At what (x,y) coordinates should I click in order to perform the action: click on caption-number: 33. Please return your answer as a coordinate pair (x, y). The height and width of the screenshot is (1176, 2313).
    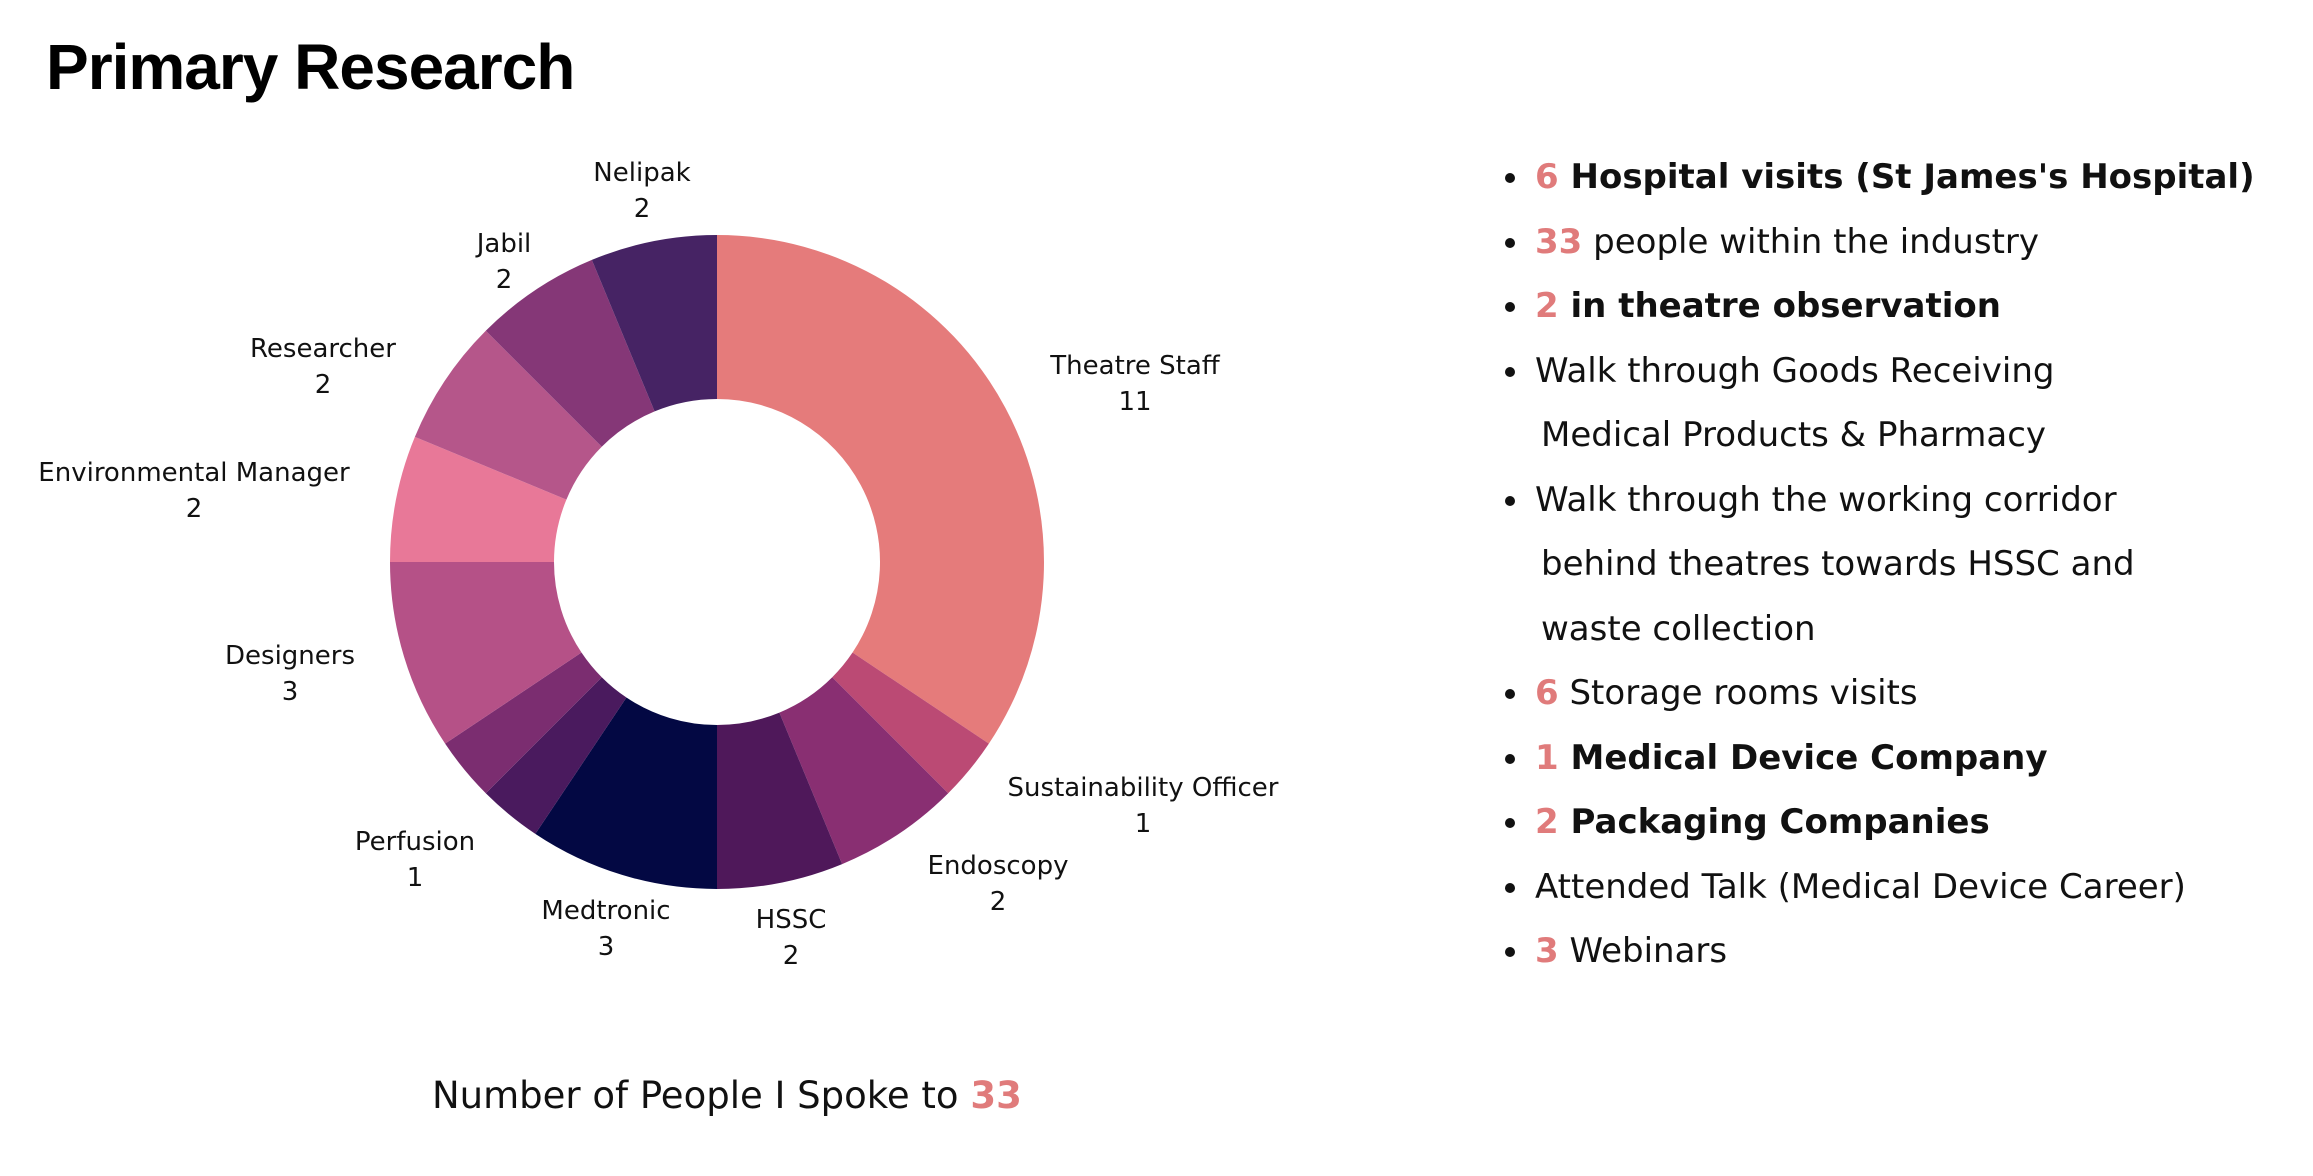
    Looking at the image, I should click on (996, 1095).